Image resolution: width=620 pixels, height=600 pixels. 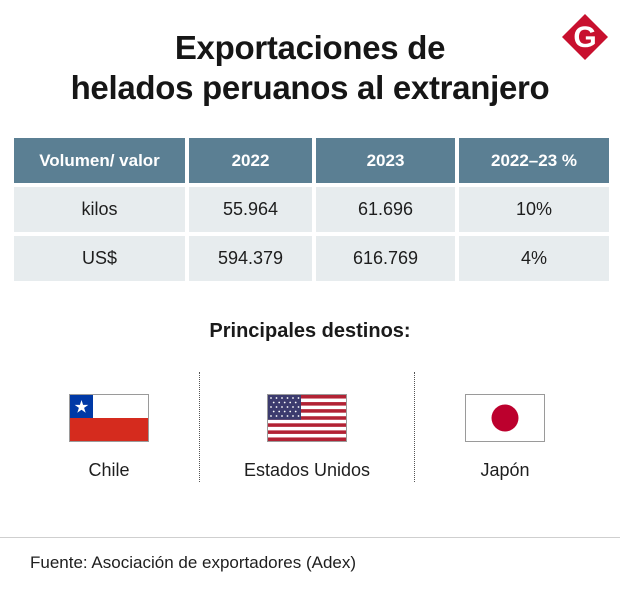 I want to click on table-row: kilos 55.964 61.696 10%, so click(x=311, y=209).